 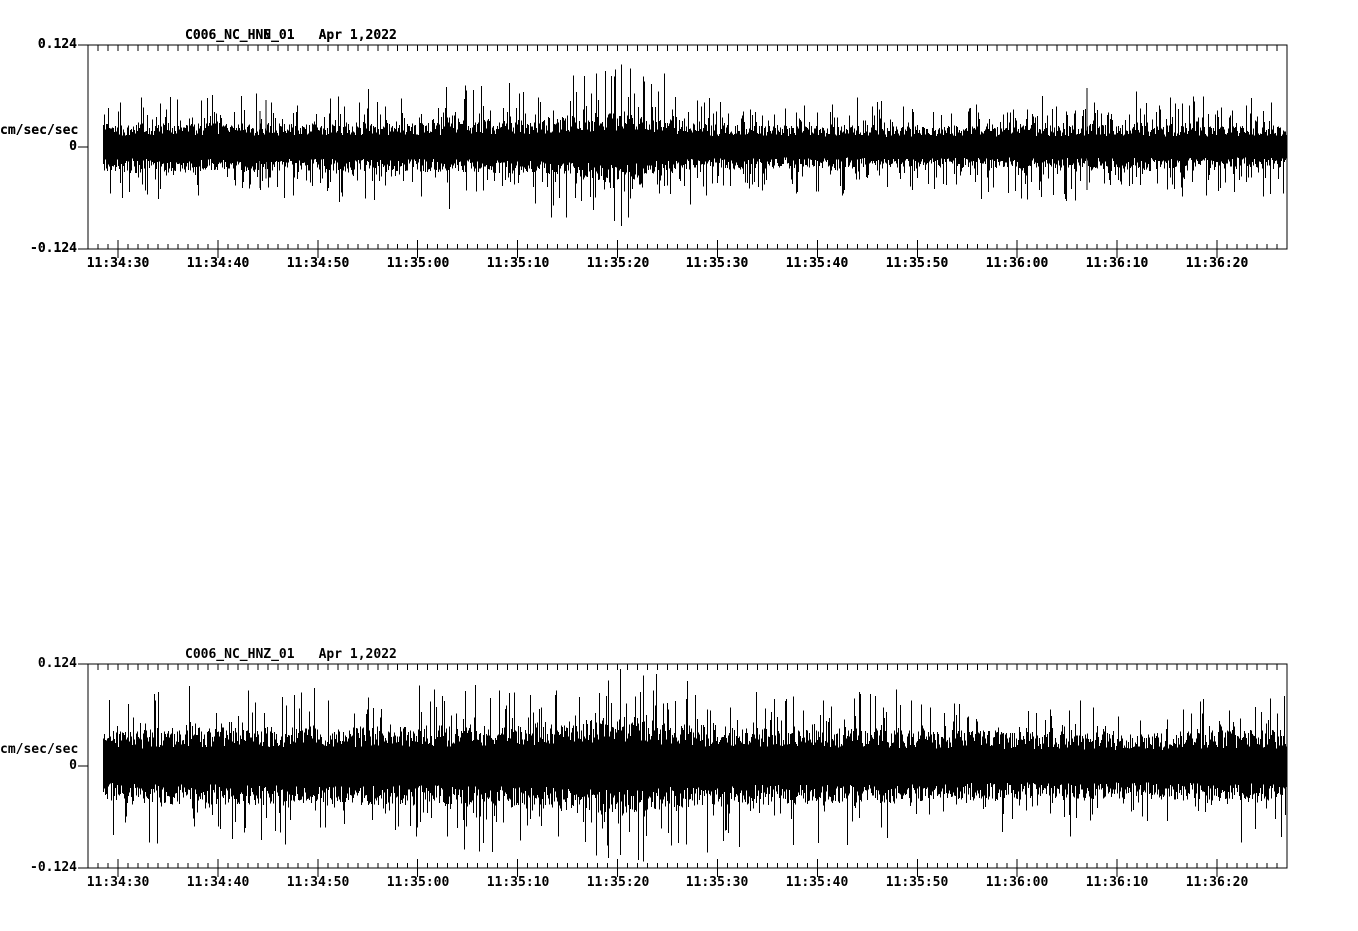 What do you see at coordinates (240, 654) in the screenshot?
I see `station-id: C006_NC_HNZ_01` at bounding box center [240, 654].